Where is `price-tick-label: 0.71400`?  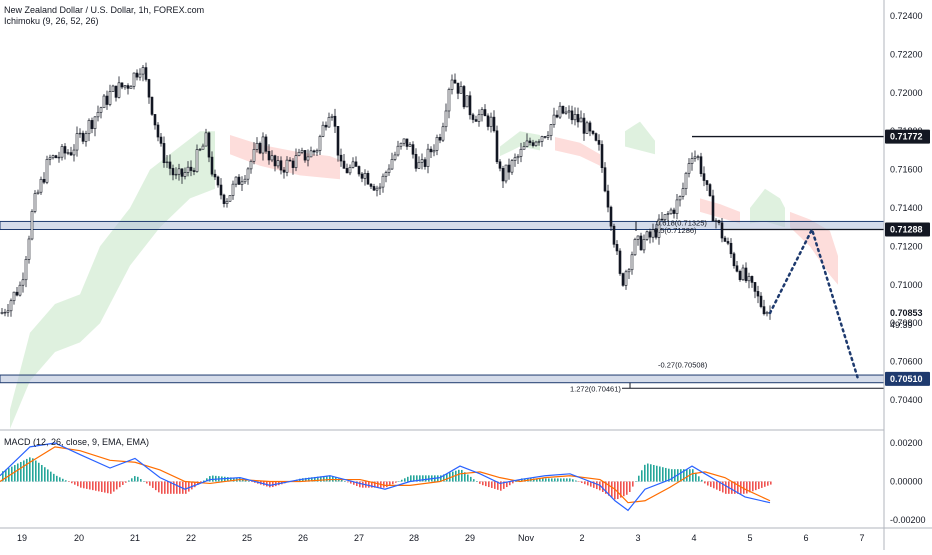 price-tick-label: 0.71400 is located at coordinates (906, 208).